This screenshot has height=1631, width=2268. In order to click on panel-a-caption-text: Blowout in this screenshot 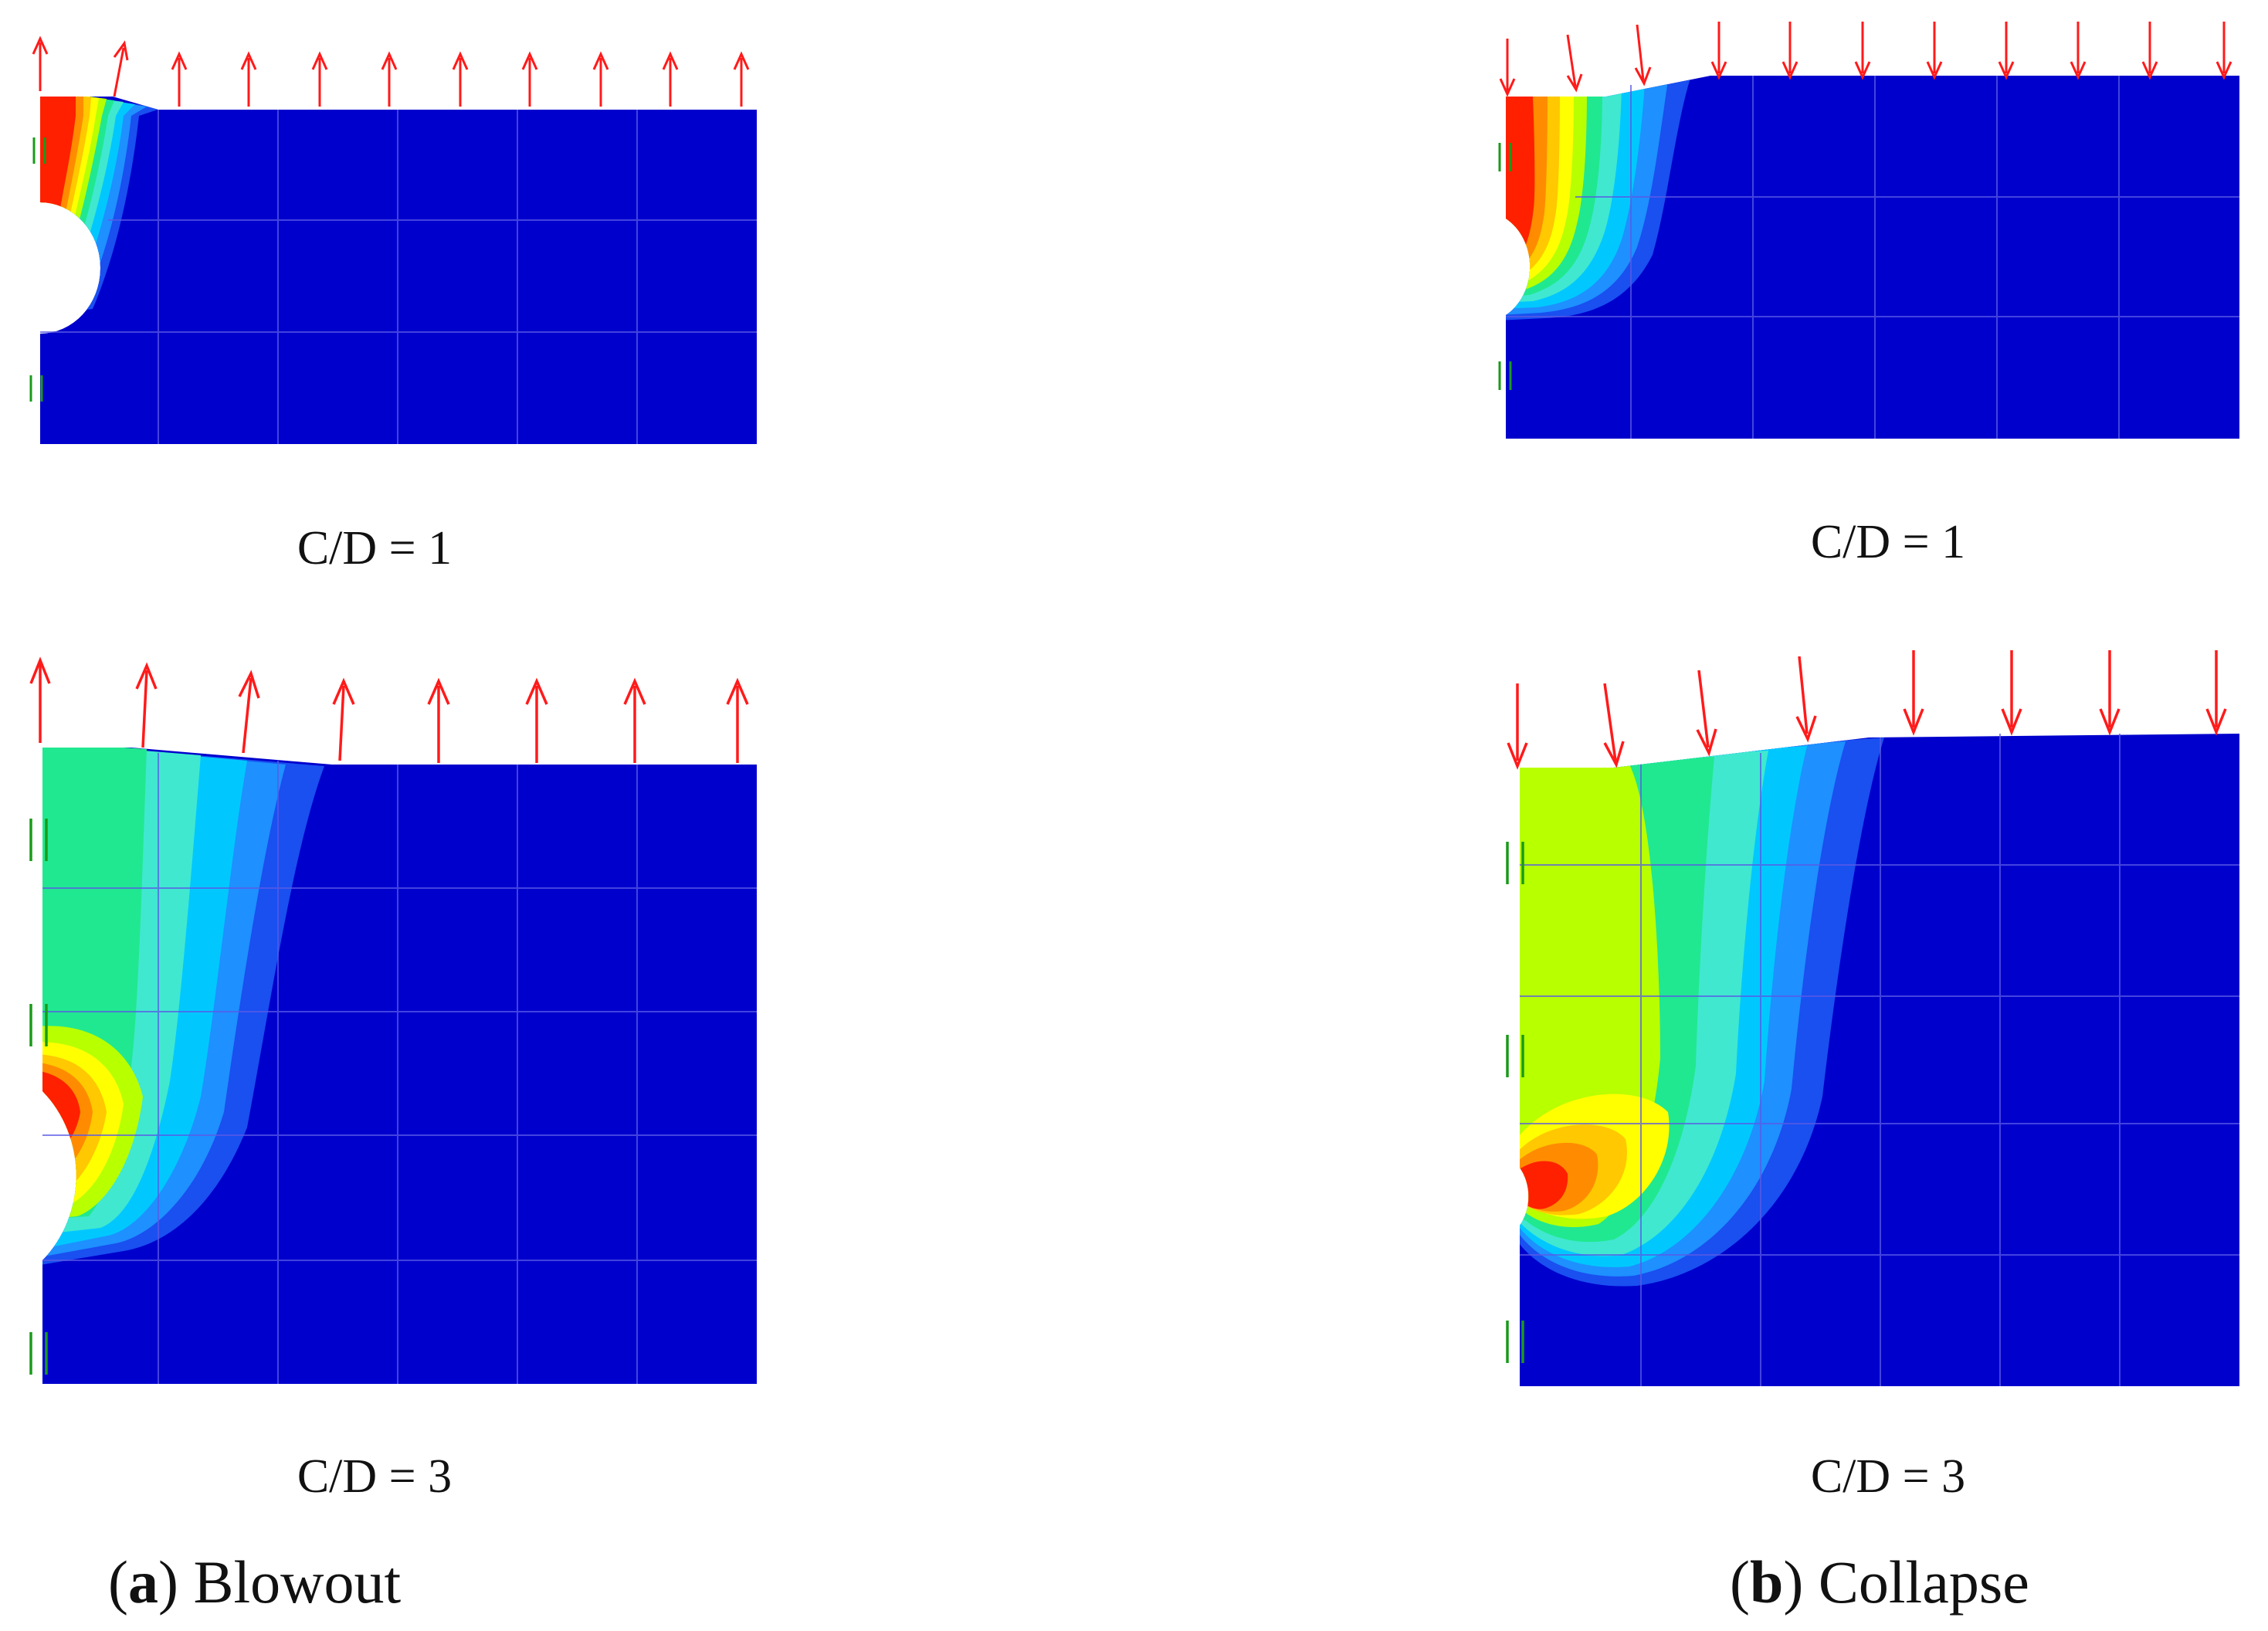, I will do `click(297, 1582)`.